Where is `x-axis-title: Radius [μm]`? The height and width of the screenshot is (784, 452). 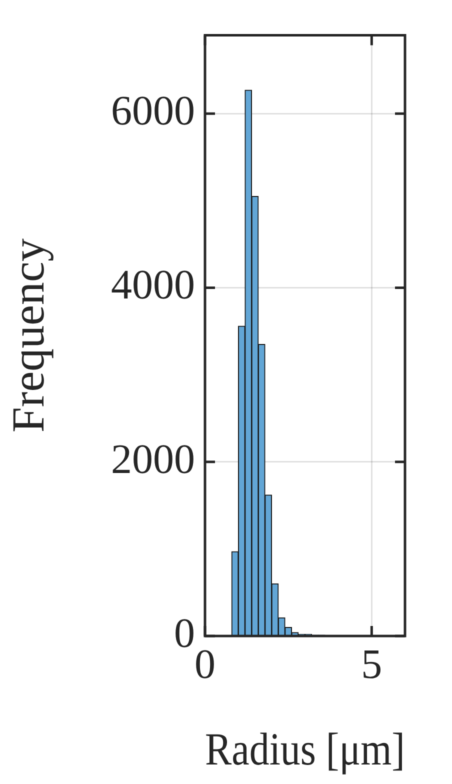 x-axis-title: Radius [μm] is located at coordinates (305, 750).